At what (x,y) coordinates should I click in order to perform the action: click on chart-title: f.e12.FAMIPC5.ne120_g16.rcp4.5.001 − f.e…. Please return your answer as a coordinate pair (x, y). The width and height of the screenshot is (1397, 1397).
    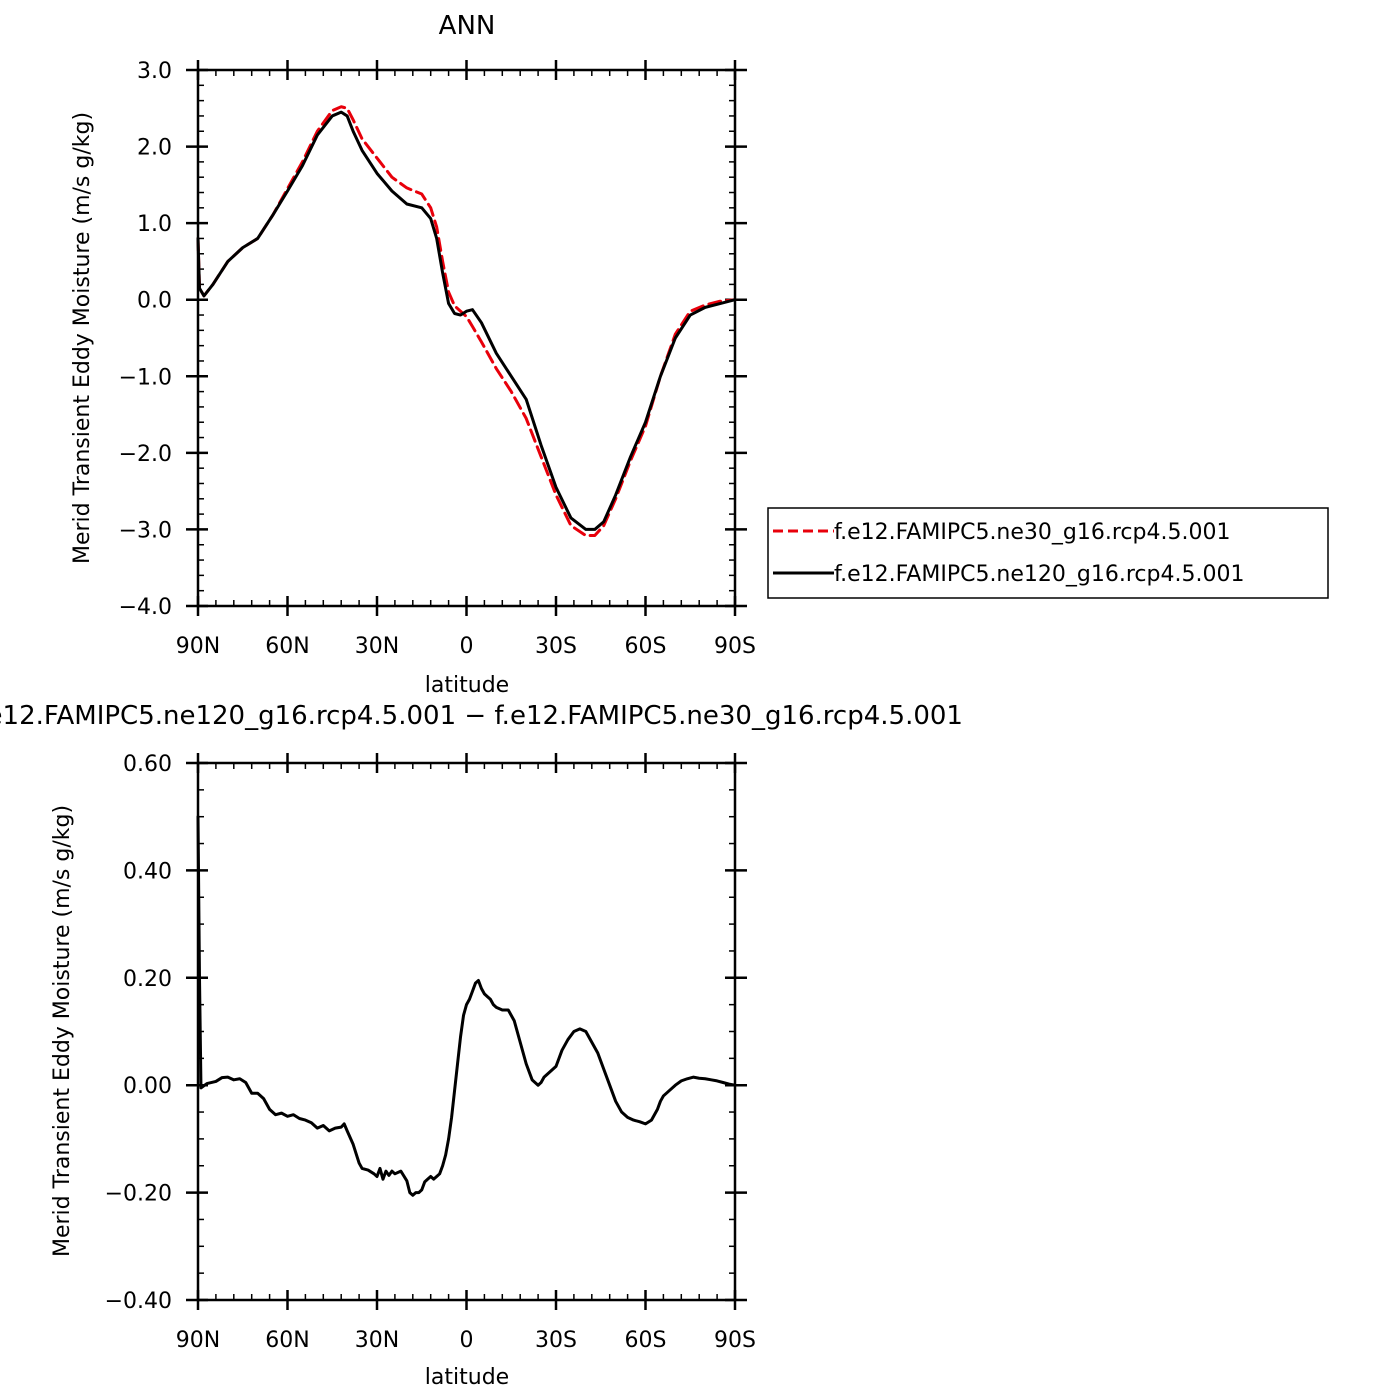
    Looking at the image, I should click on (481, 716).